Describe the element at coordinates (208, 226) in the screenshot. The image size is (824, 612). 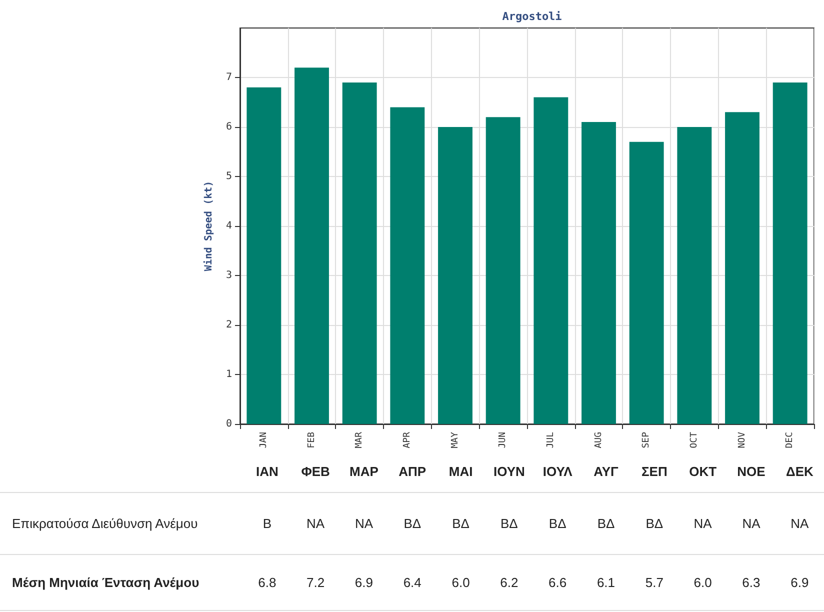
I see `y-axis-title: Wind Speed (kt)` at that location.